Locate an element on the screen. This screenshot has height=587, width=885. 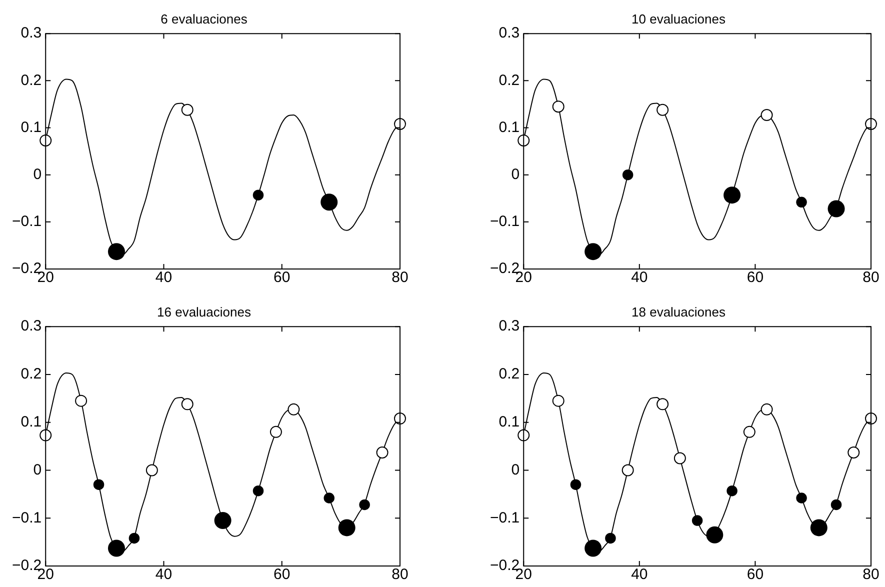
chart-title: 18 evaluaciones is located at coordinates (679, 312).